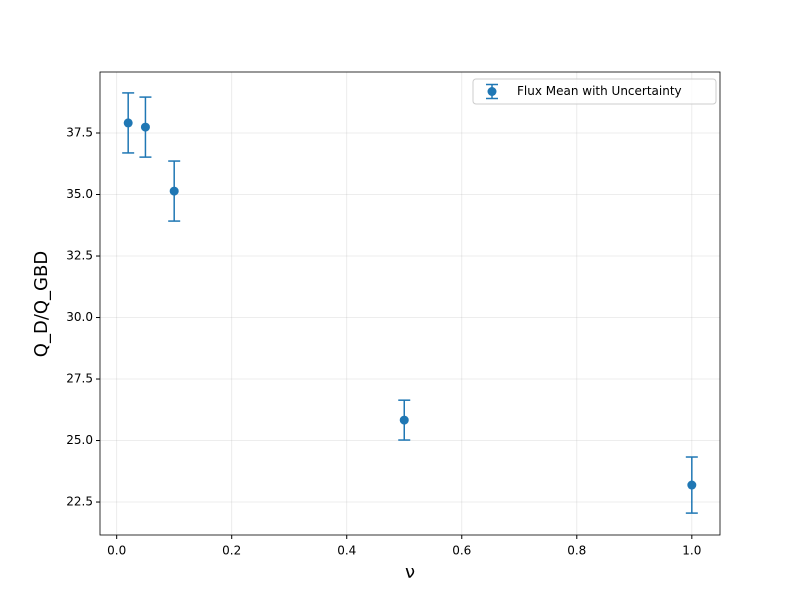 Image resolution: width=800 pixels, height=600 pixels. Describe the element at coordinates (116, 551) in the screenshot. I see `x-tick-label: 0.0` at that location.